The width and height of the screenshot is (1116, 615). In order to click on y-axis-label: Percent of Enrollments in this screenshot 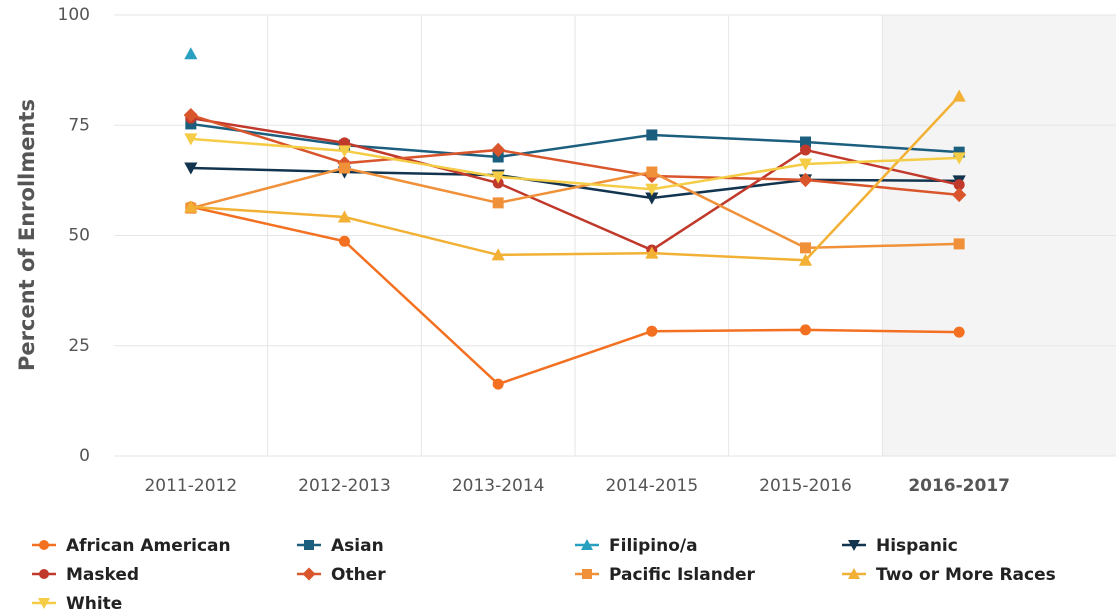, I will do `click(27, 235)`.